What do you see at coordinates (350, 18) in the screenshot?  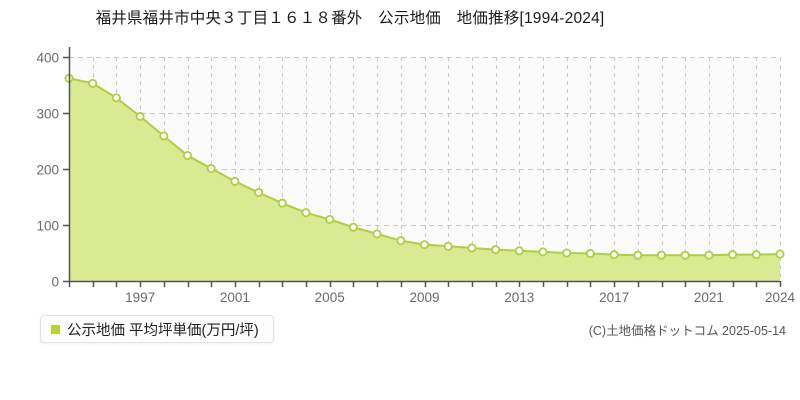 I see `chart-title: 福井県福井市中央３丁目１６１８番外 公示地価 地価推移[1994-2024]` at bounding box center [350, 18].